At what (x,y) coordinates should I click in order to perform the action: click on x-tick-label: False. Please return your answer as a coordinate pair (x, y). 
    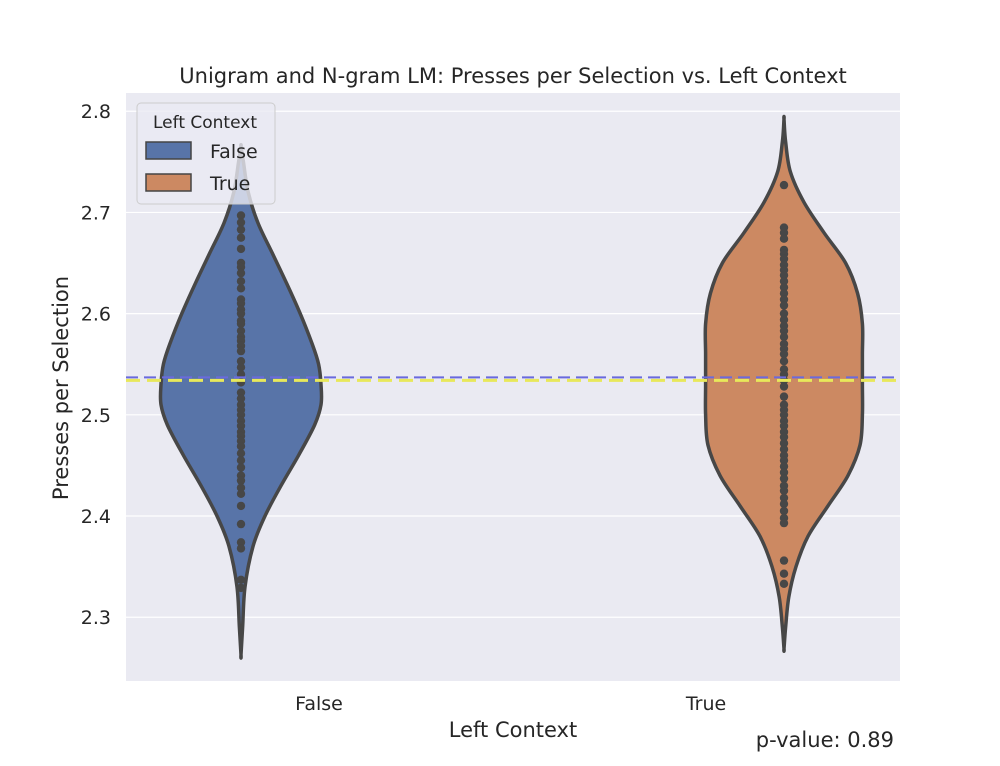
    Looking at the image, I should click on (319, 704).